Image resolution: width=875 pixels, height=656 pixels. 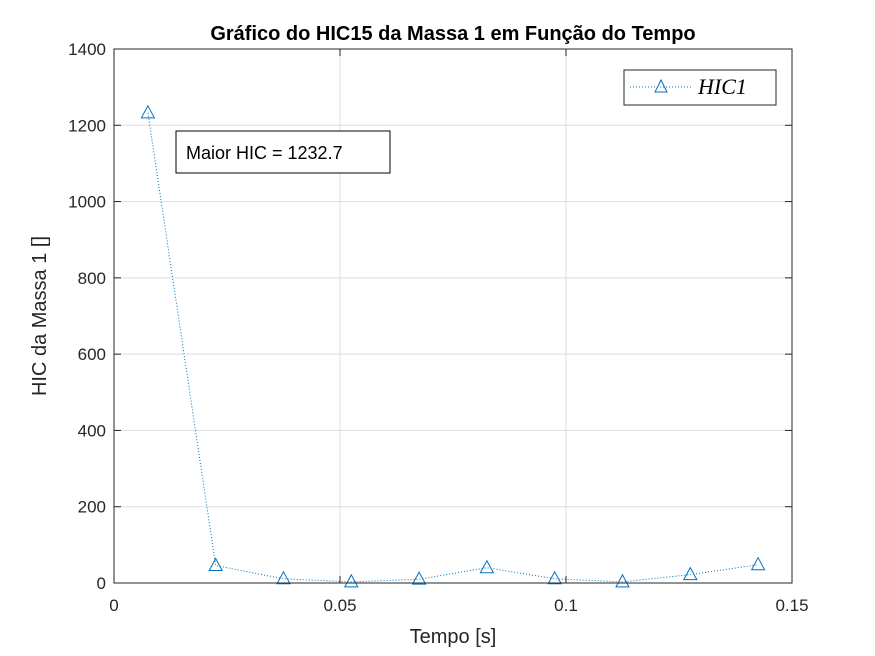 What do you see at coordinates (87, 125) in the screenshot?
I see `y-tick-label: 1200` at bounding box center [87, 125].